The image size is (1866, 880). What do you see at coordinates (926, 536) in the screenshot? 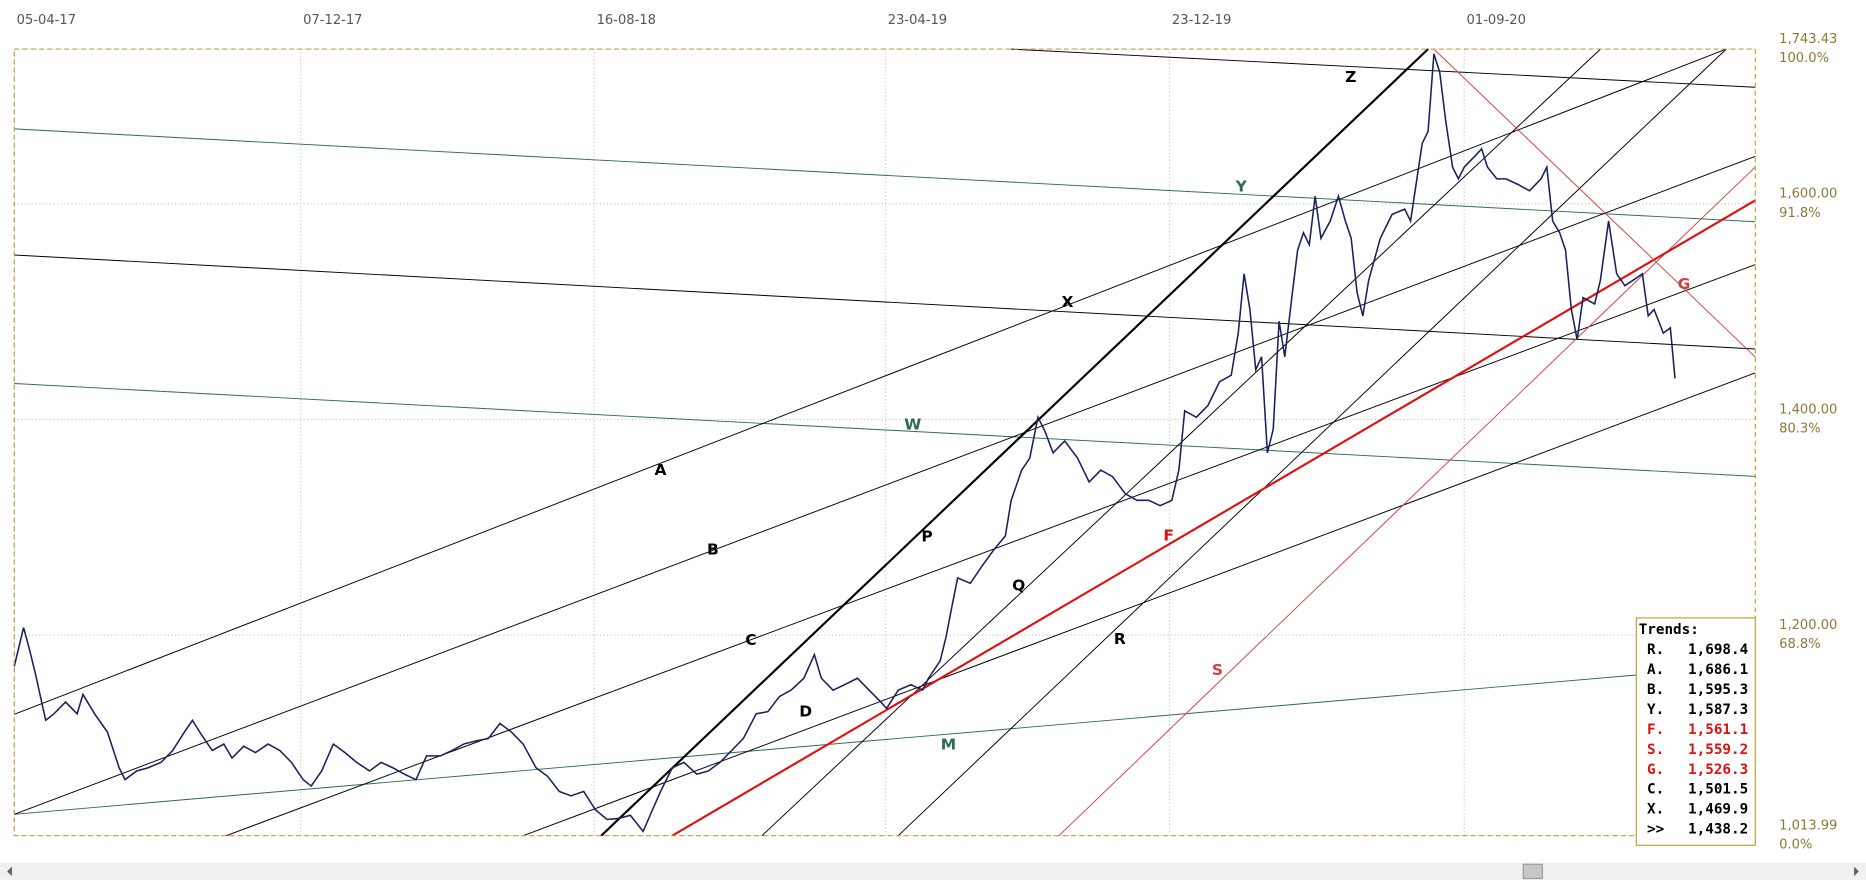
I see `trendline-label: P` at bounding box center [926, 536].